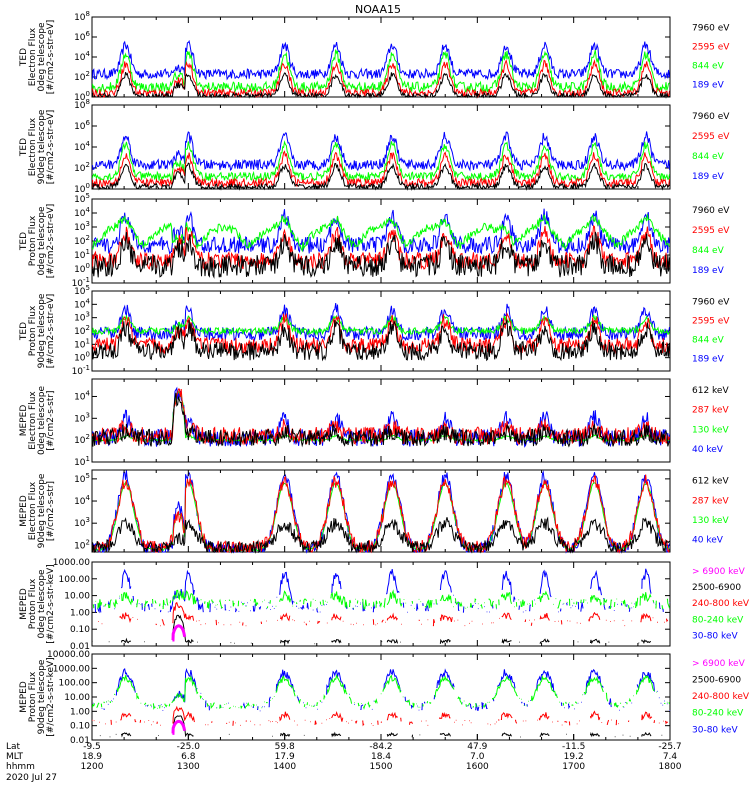 Image resolution: width=750 pixels, height=800 pixels. What do you see at coordinates (284, 767) in the screenshot?
I see `x-tick-hhmm: 1400` at bounding box center [284, 767].